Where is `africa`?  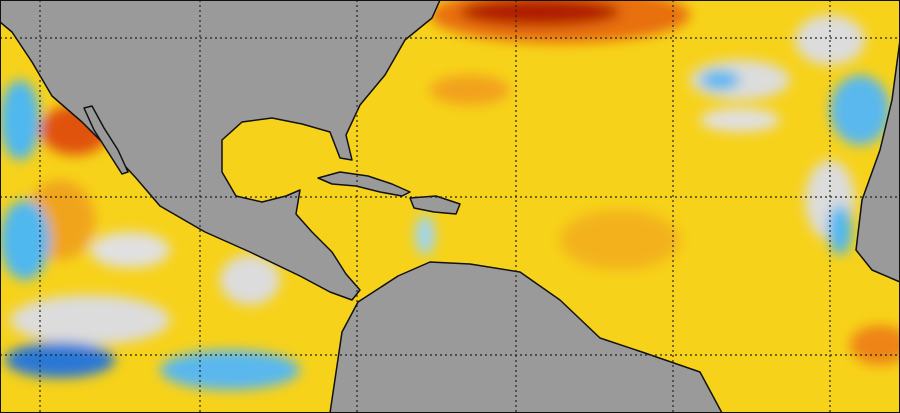 africa is located at coordinates (877, 161).